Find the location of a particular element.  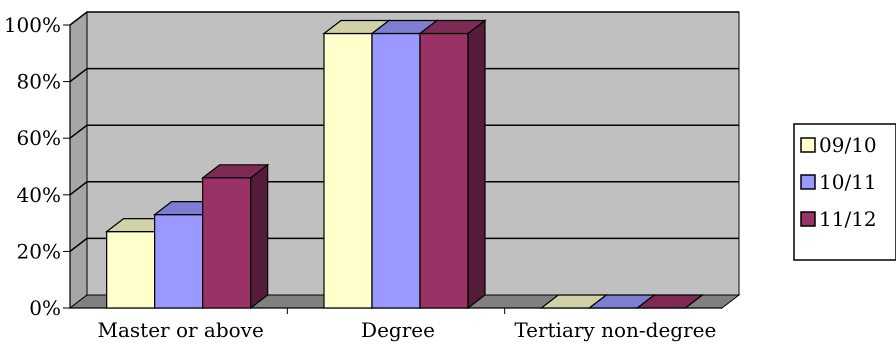

legend-item: 10/11 is located at coordinates (838, 182).